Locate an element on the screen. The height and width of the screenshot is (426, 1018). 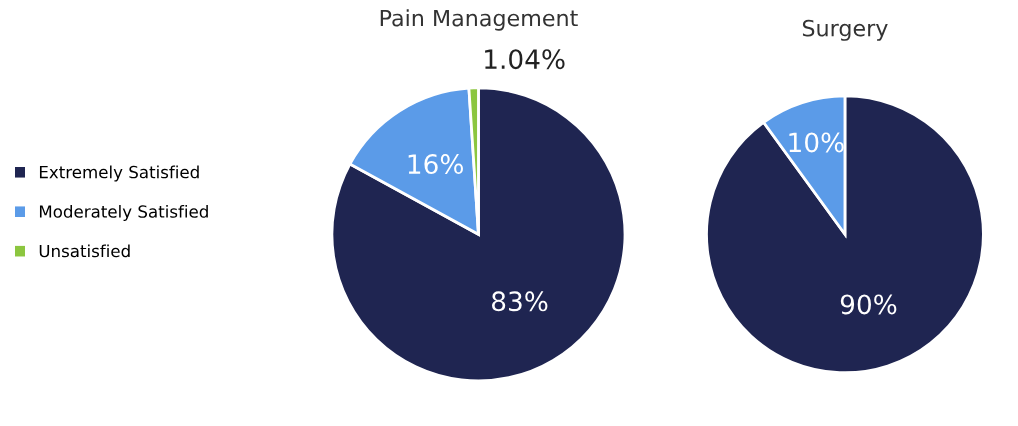
legend-label: Unsatisfied is located at coordinates (84, 251).